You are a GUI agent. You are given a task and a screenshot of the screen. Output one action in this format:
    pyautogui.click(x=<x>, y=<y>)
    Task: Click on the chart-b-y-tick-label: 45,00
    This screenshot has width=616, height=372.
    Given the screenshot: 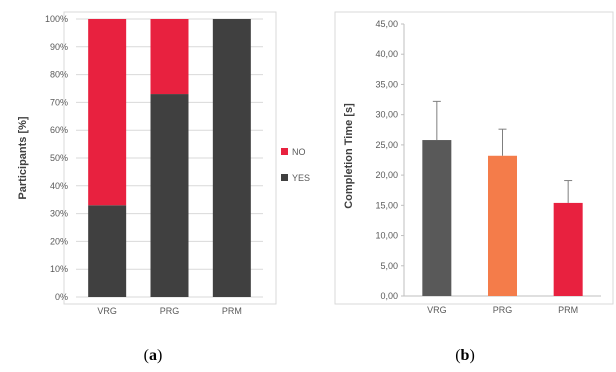 What is the action you would take?
    pyautogui.click(x=386, y=24)
    